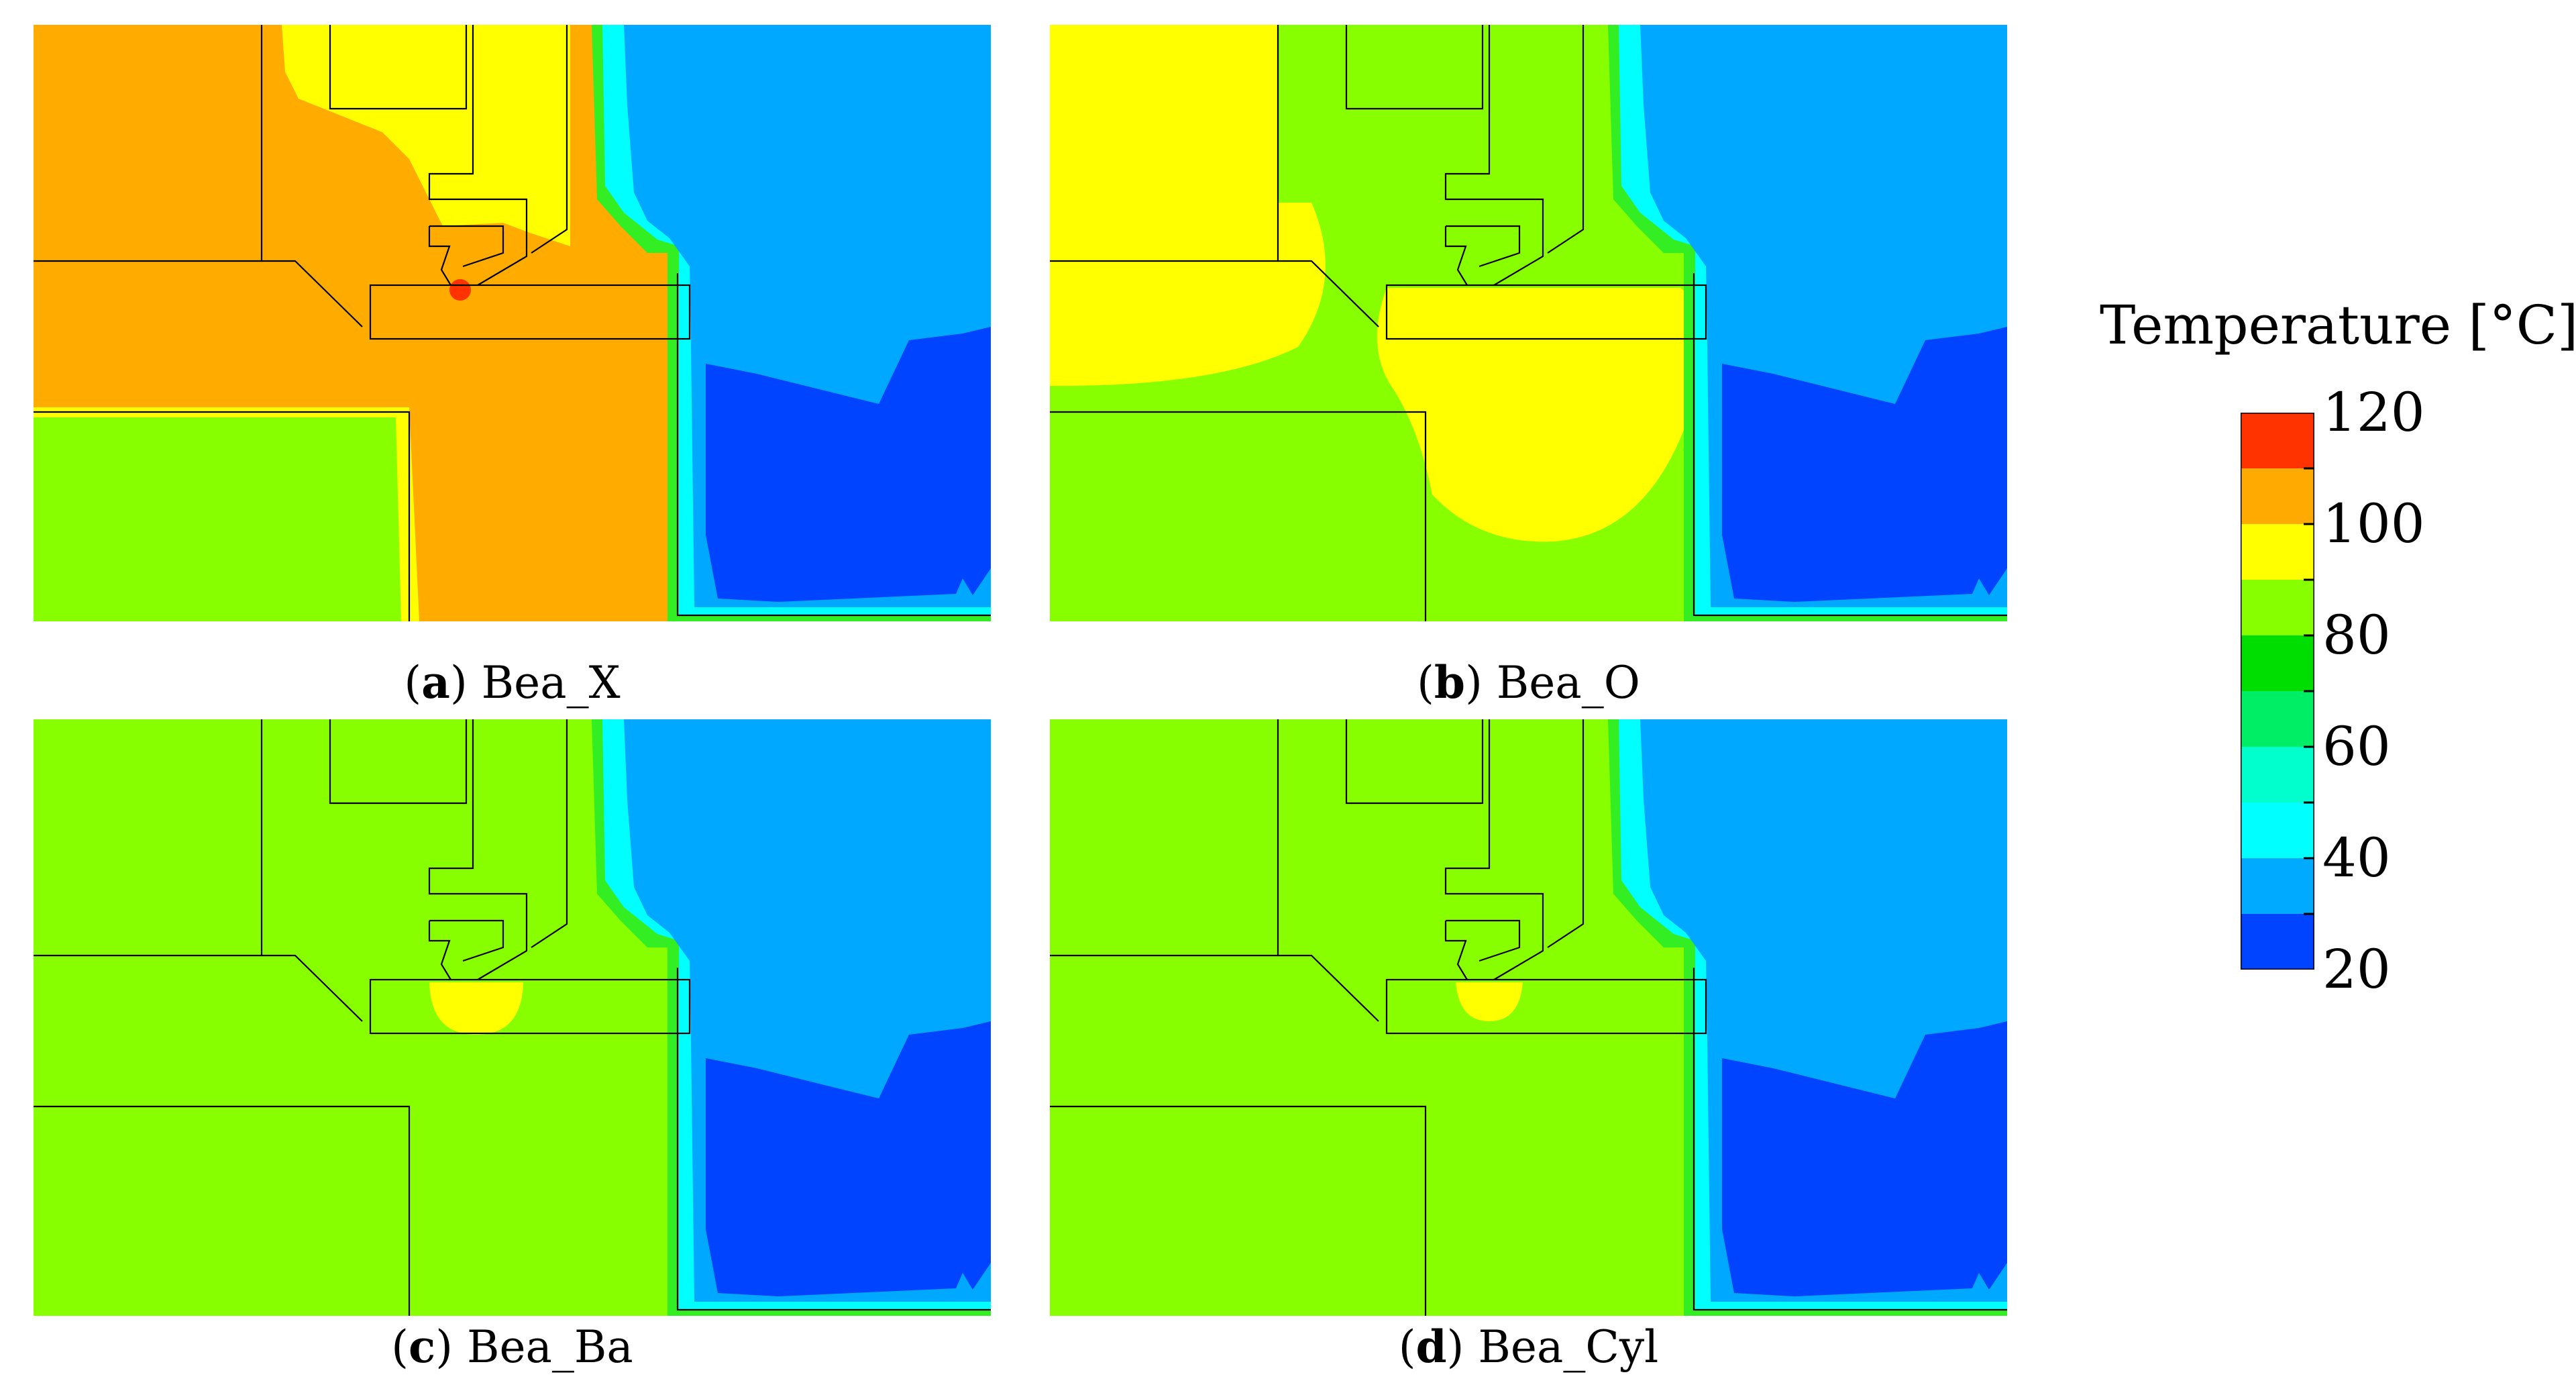  What do you see at coordinates (512, 1347) in the screenshot?
I see `caption-c: (c) Bea_Ba` at bounding box center [512, 1347].